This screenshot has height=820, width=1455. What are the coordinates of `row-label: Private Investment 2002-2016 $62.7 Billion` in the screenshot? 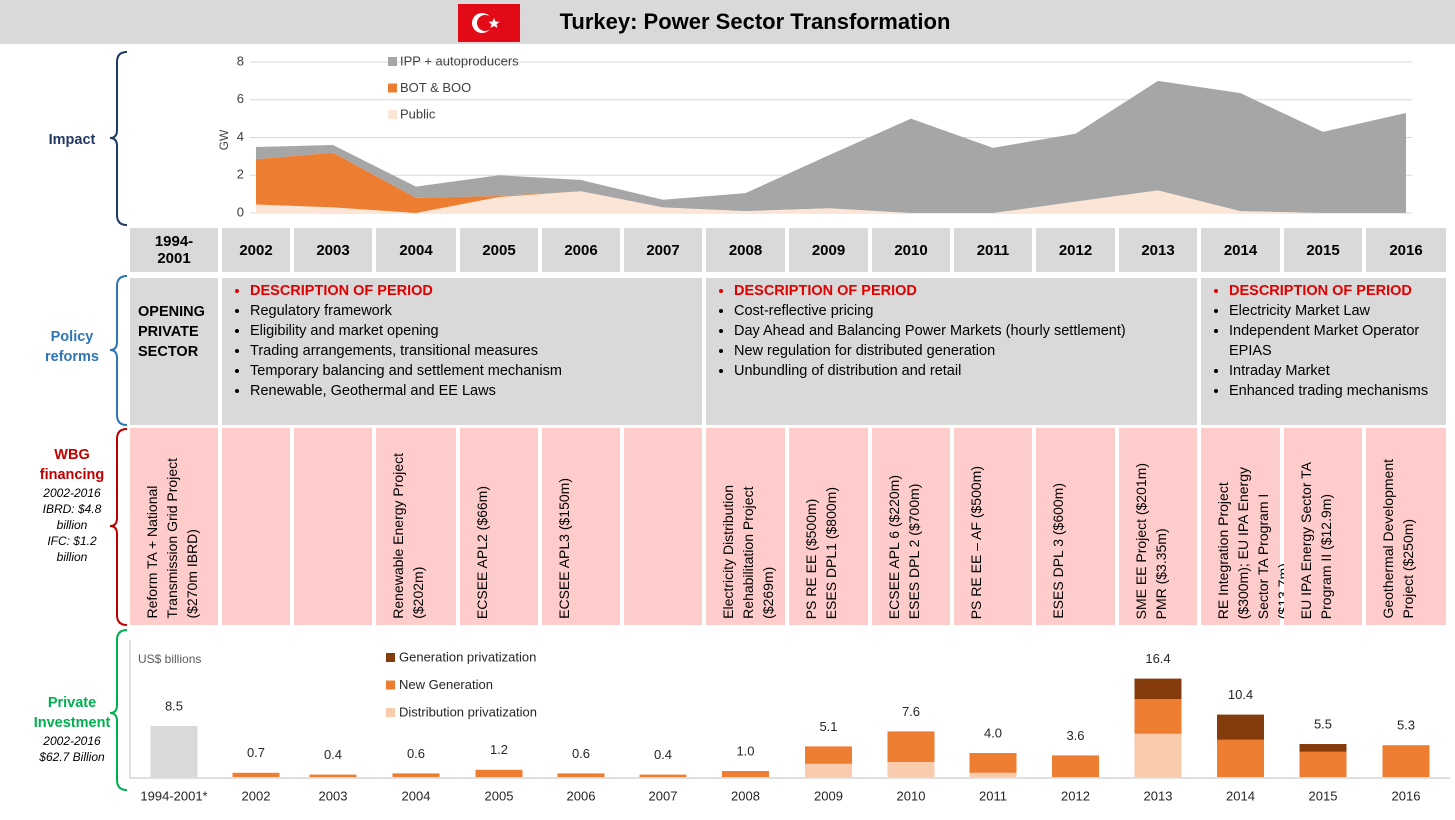 It's located at (72, 729).